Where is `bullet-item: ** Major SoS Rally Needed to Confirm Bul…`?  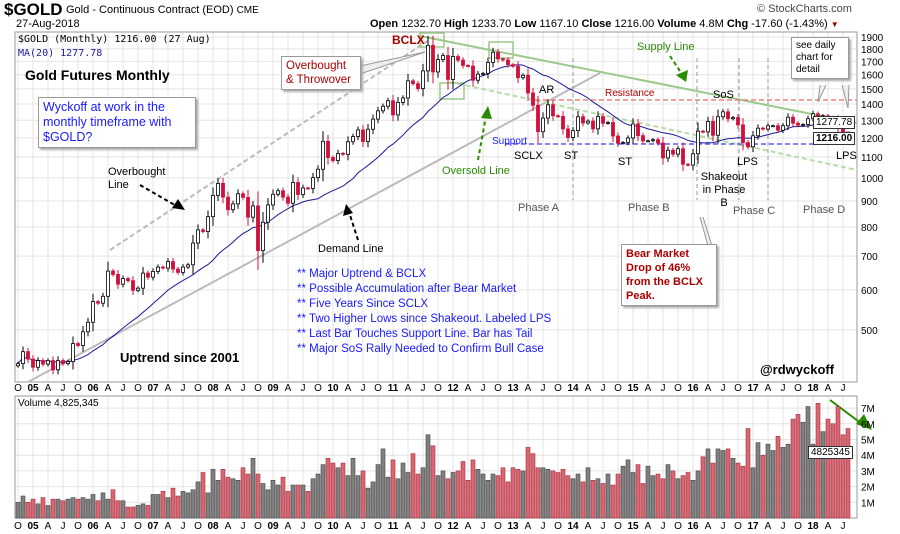 bullet-item: ** Major SoS Rally Needed to Confirm Bul… is located at coordinates (420, 349).